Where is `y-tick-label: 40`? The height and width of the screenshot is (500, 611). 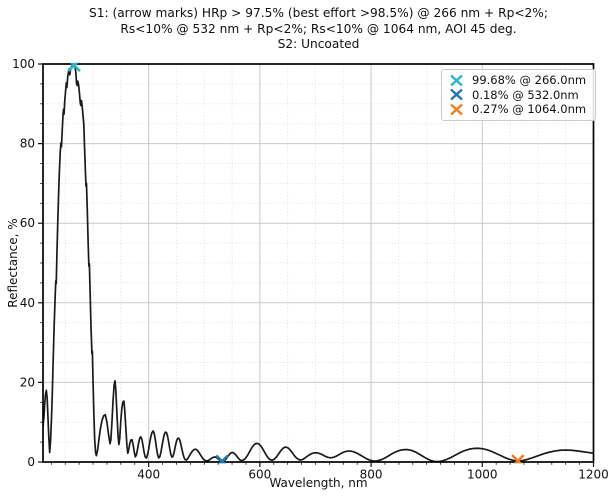
y-tick-label: 40 is located at coordinates (27, 303).